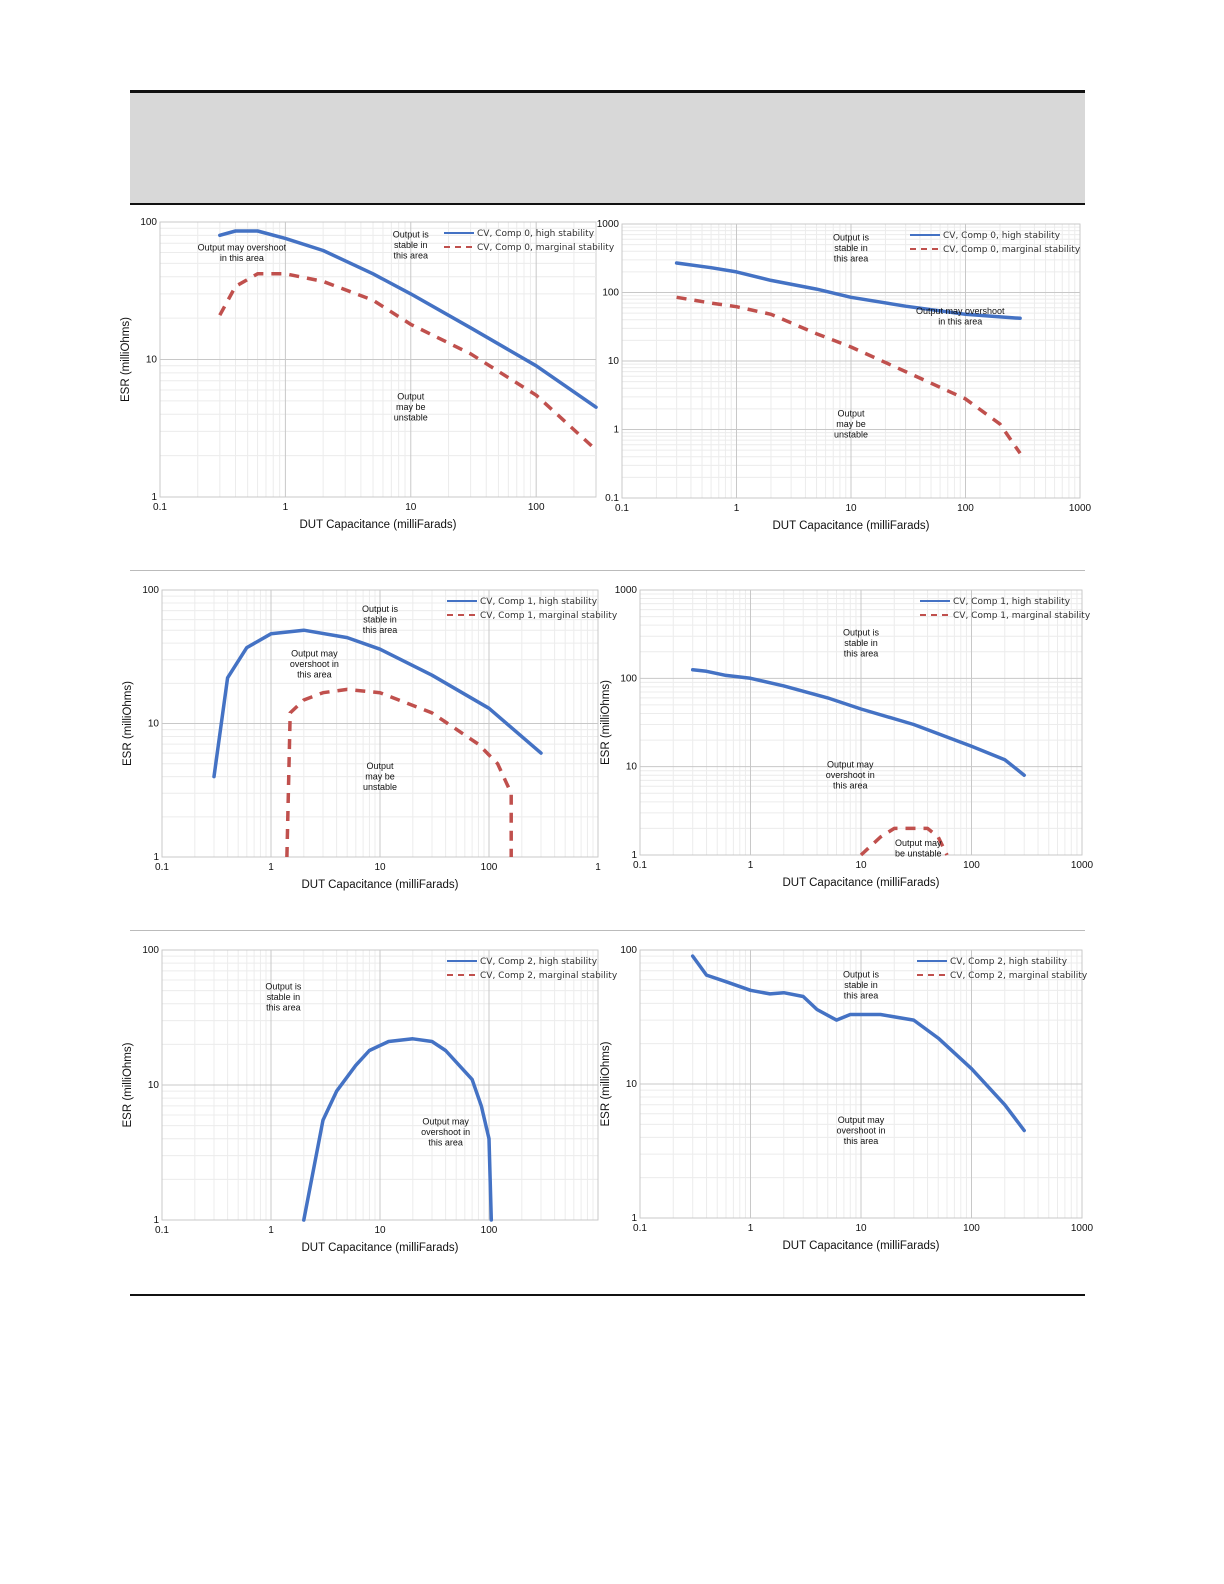  Describe the element at coordinates (607, 1295) in the screenshot. I see `bottom-rule` at that location.